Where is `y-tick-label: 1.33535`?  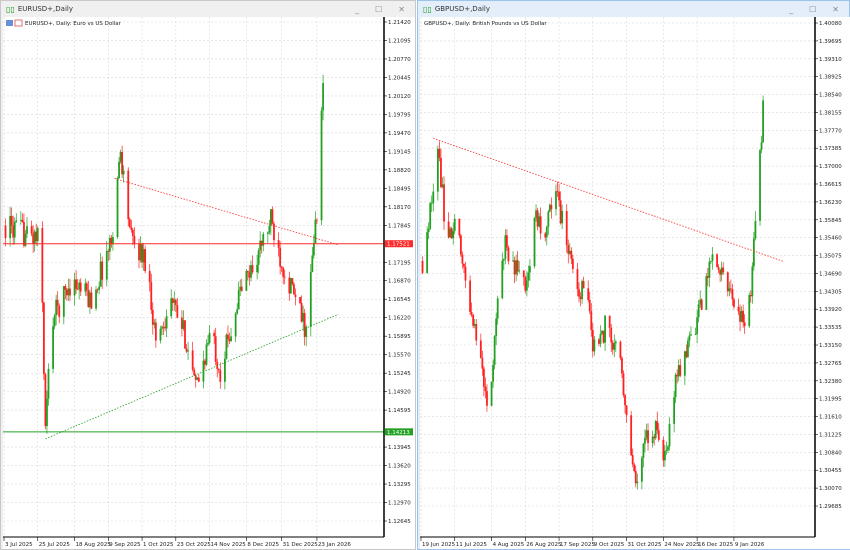
y-tick-label: 1.33535 is located at coordinates (830, 328).